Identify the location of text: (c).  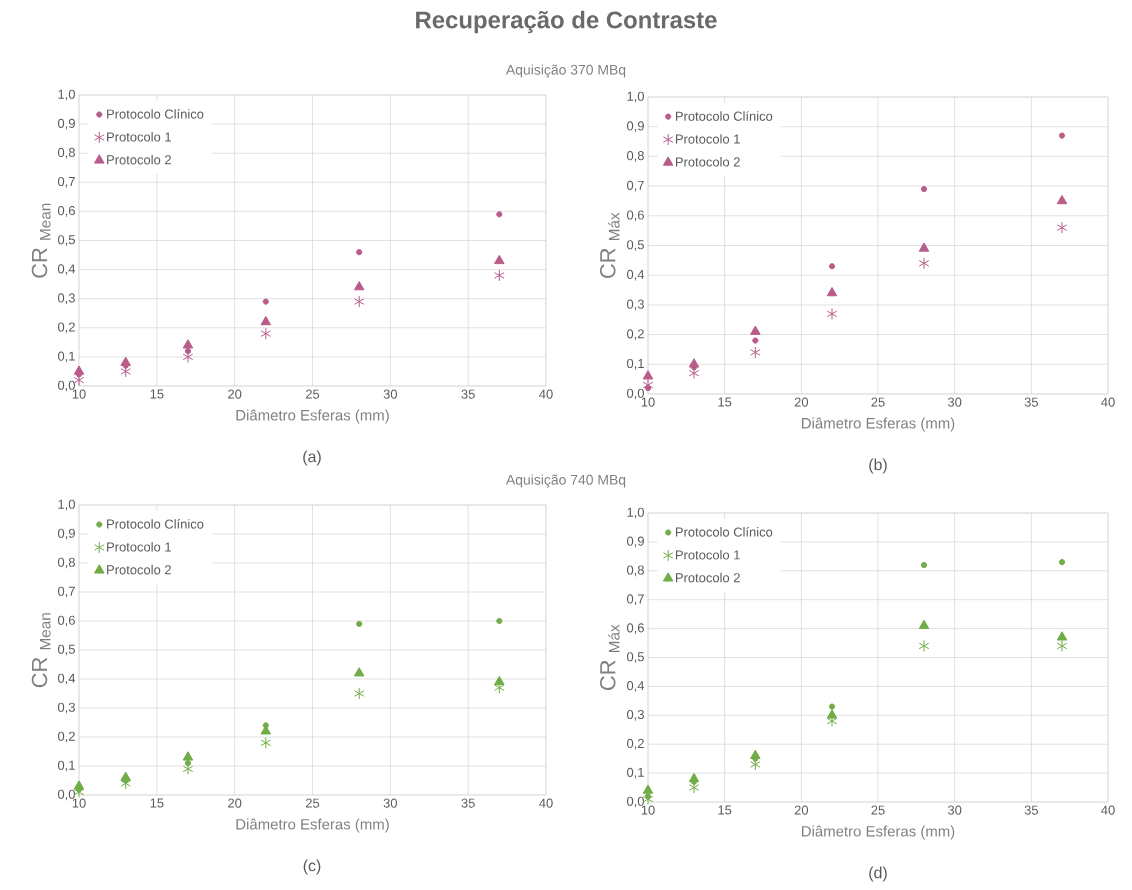
(312, 867).